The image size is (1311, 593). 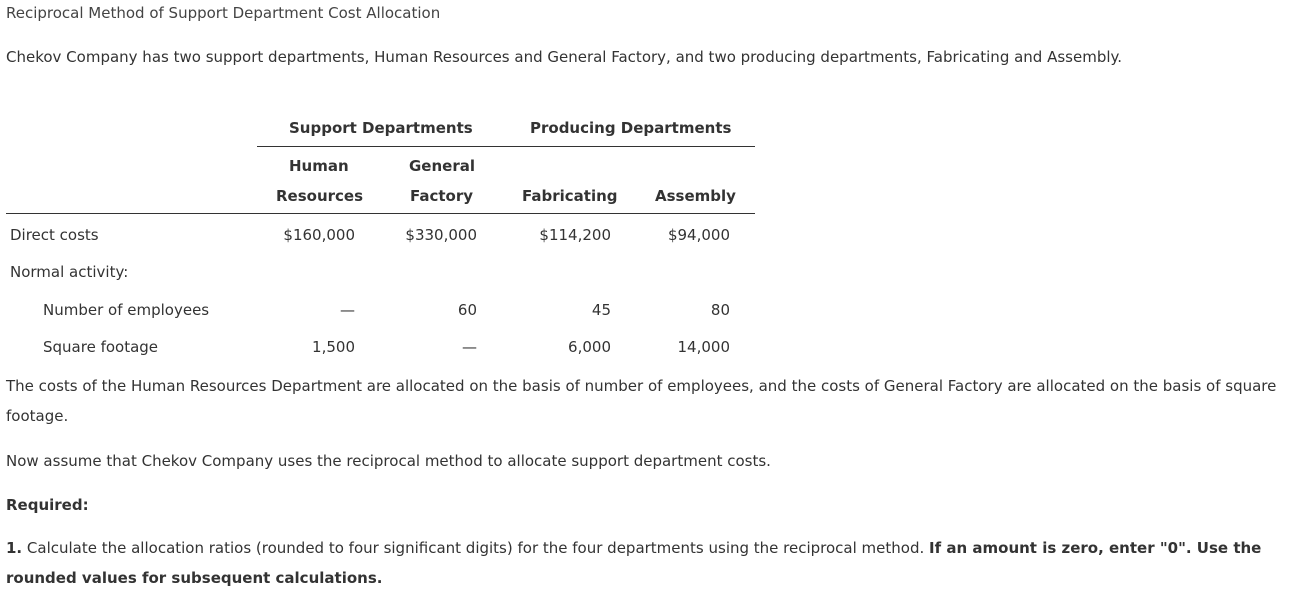 I want to click on col-assembly: Assembly, so click(x=695, y=196).